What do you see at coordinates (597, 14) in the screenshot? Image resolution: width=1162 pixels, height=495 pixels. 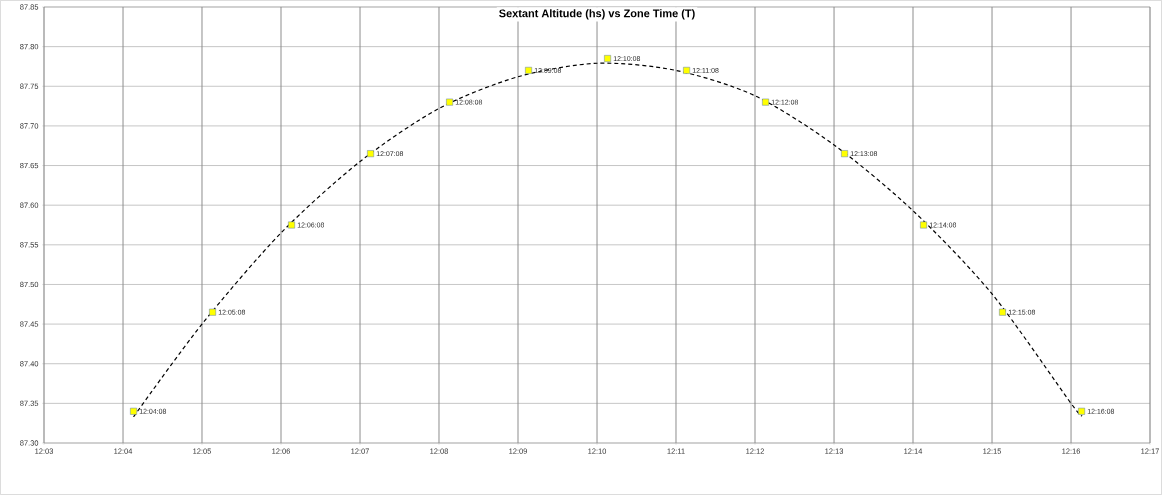 I see `chart-title: Sextant Altitude (hs) vs Zone Time (T)` at bounding box center [597, 14].